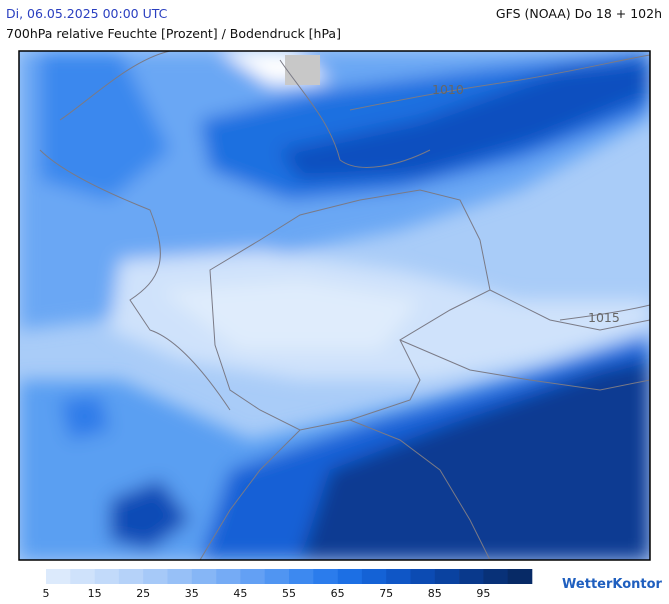 This screenshot has height=604, width=669. What do you see at coordinates (386, 593) in the screenshot?
I see `colorbar-label: 75` at bounding box center [386, 593].